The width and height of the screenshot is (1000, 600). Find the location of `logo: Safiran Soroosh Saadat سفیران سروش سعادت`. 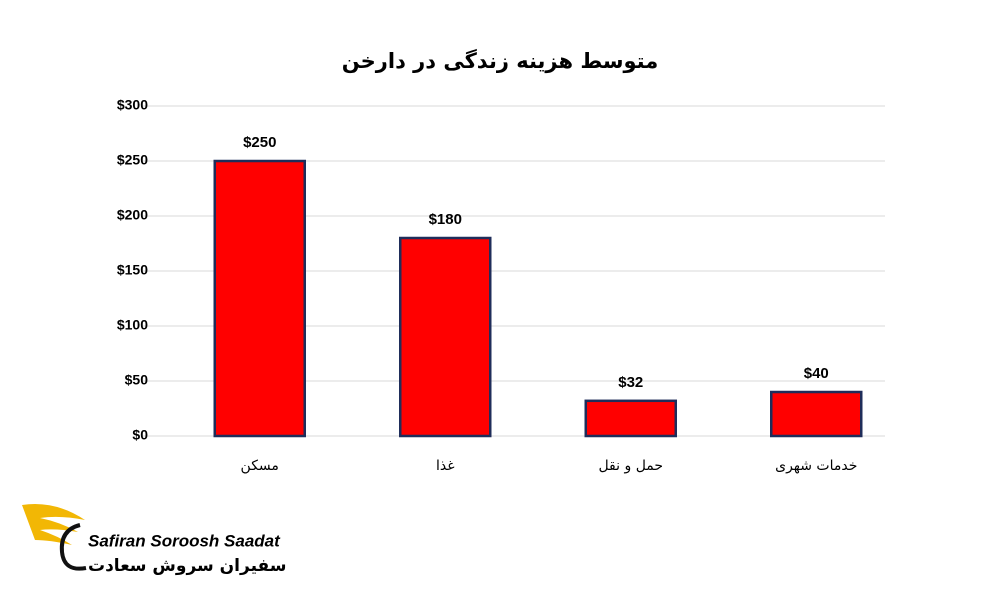

logo: Safiran Soroosh Saadat سفیران سروش سعادت is located at coordinates (154, 540).